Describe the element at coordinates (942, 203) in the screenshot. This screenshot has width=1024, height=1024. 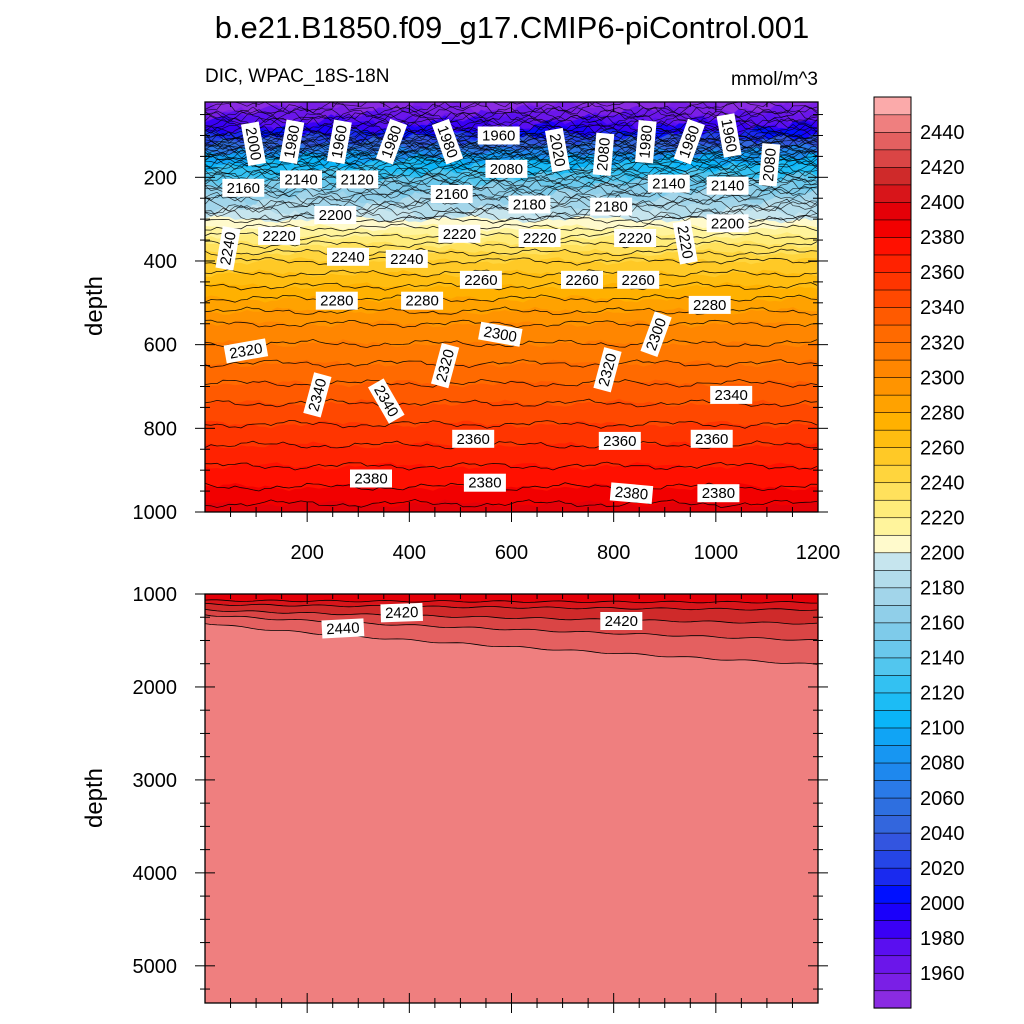
I see `colorbar-tick-label: 2400` at that location.